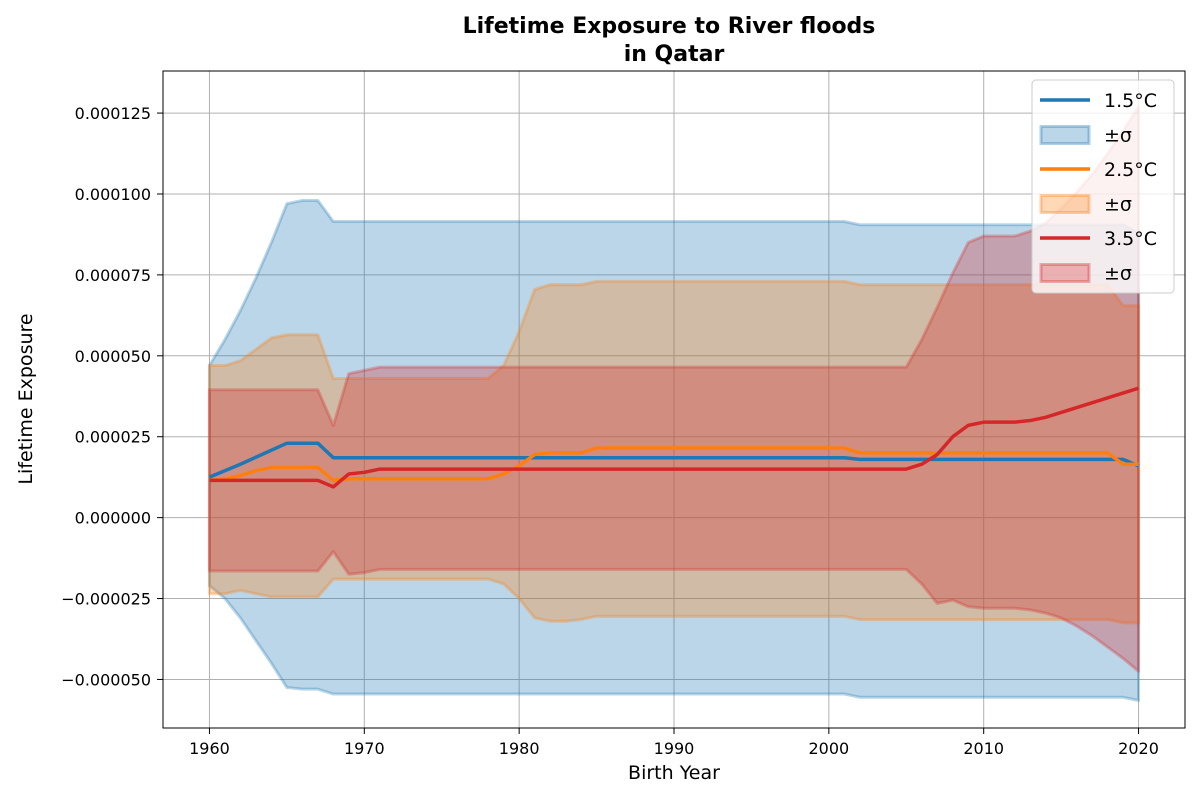 The image size is (1200, 804). I want to click on x-tick-label: 1970, so click(364, 748).